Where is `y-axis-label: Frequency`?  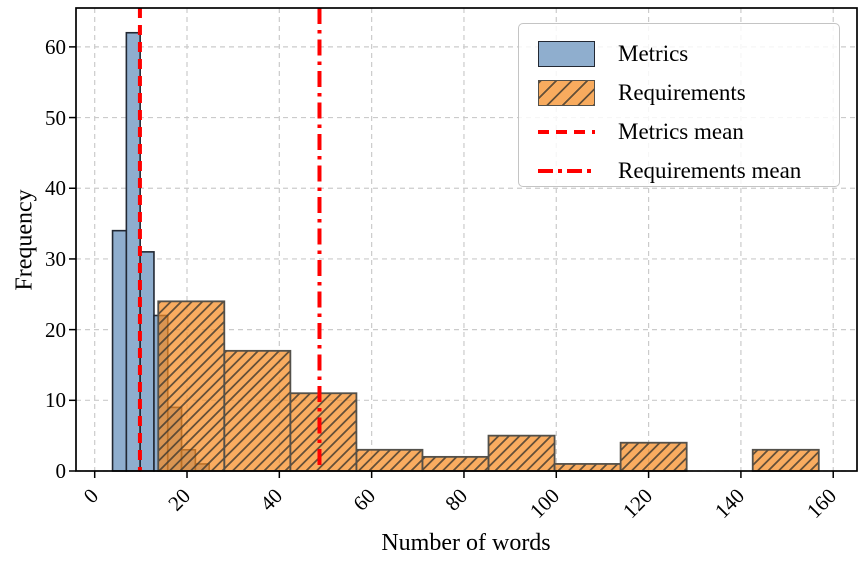
y-axis-label: Frequency is located at coordinates (24, 240).